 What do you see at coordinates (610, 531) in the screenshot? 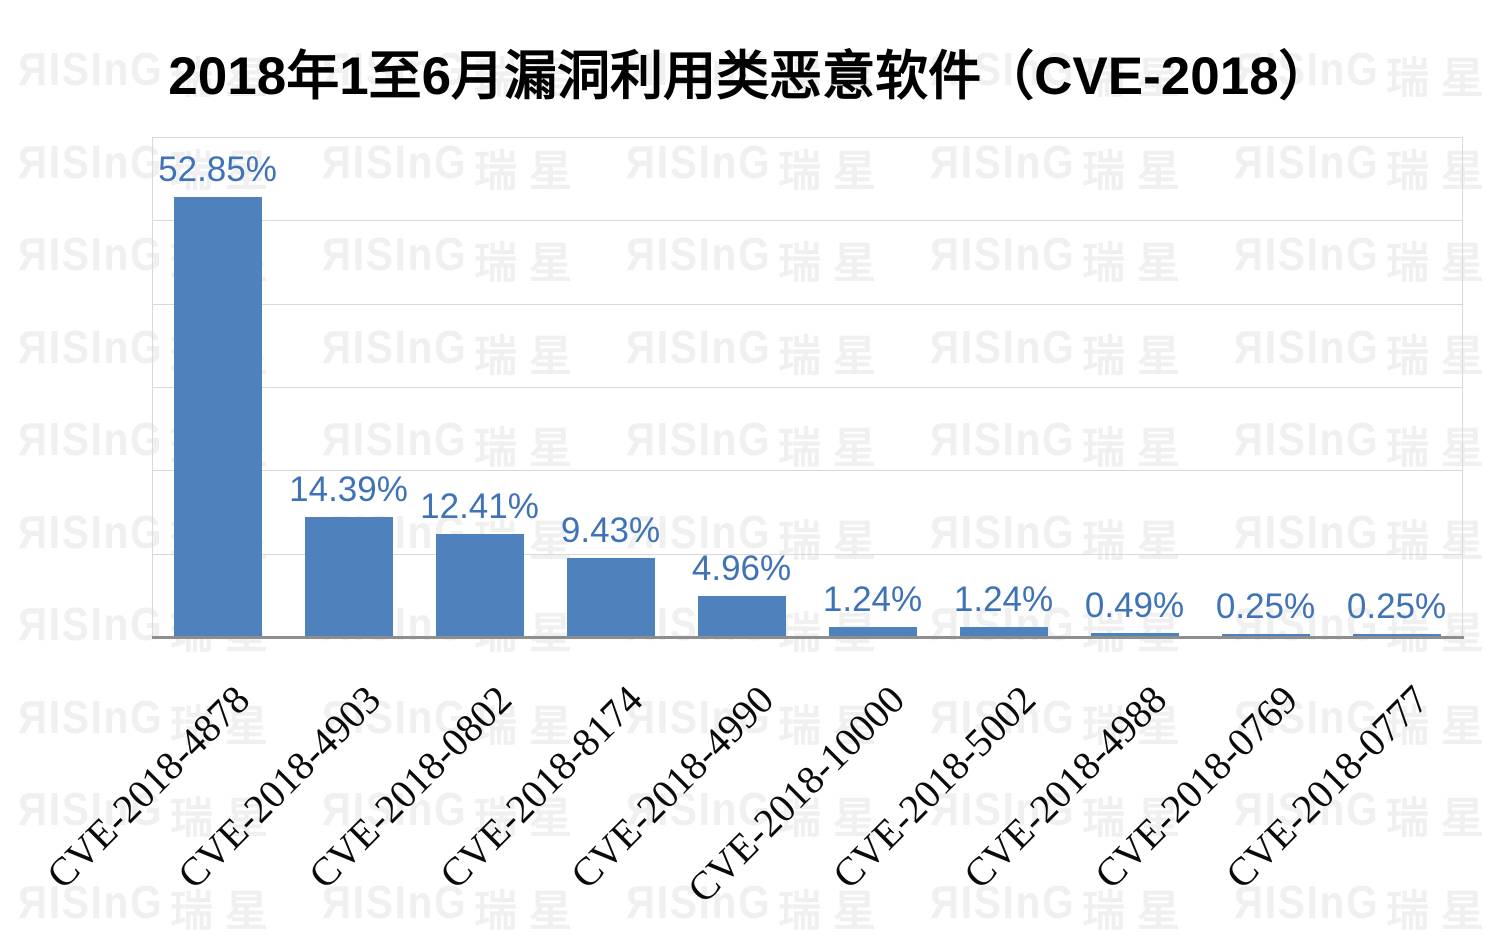
I see `bar-value-label: 9.43%` at bounding box center [610, 531].